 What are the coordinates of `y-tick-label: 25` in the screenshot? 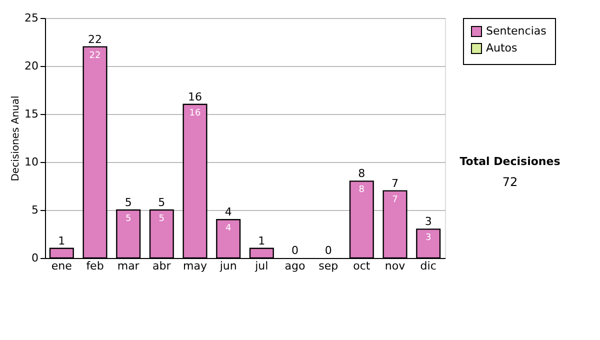 It's located at (31, 18).